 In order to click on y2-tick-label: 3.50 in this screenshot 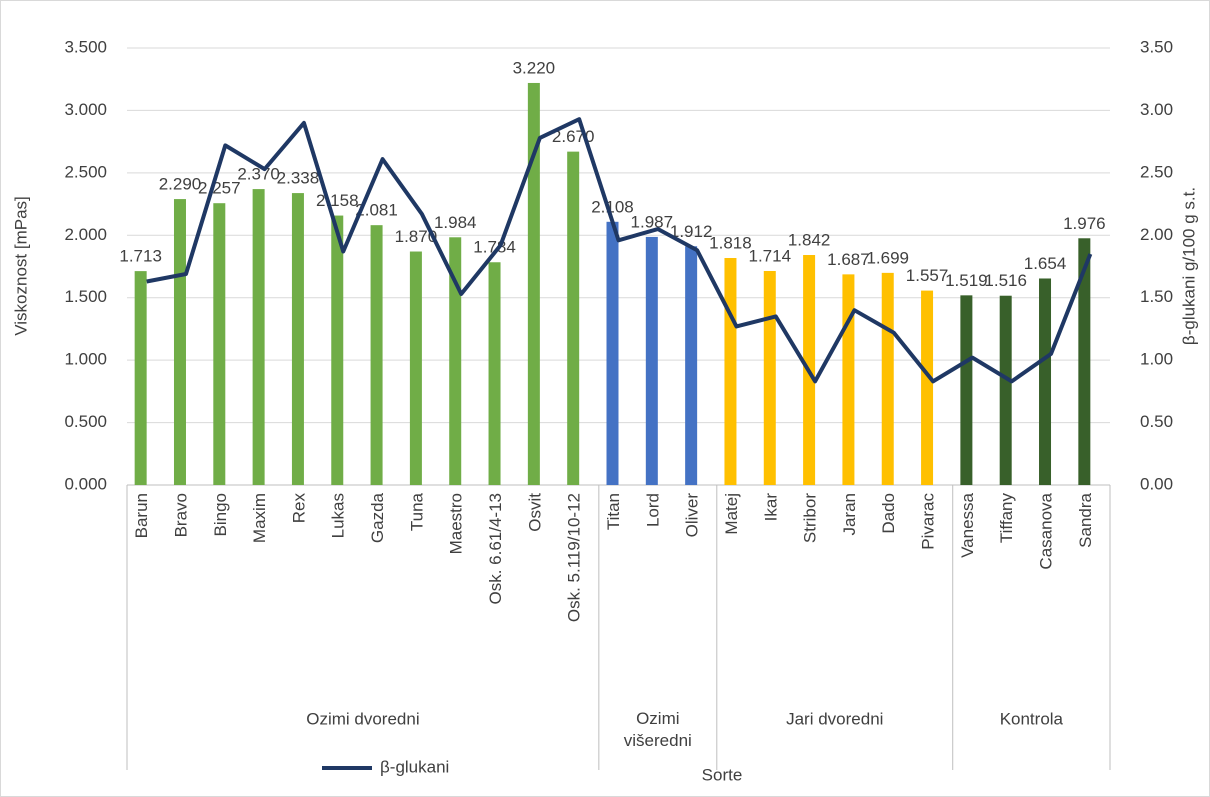, I will do `click(1156, 46)`.